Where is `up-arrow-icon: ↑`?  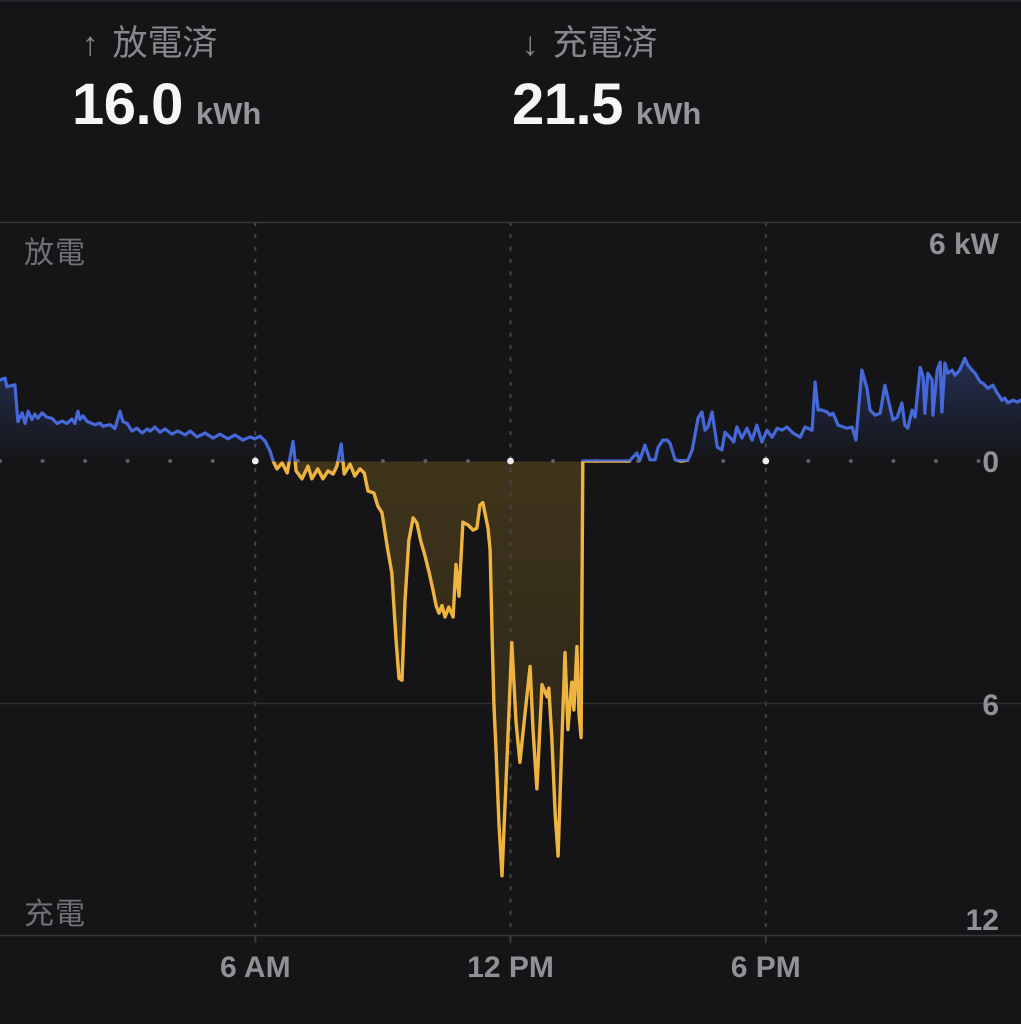 up-arrow-icon: ↑ is located at coordinates (90, 44).